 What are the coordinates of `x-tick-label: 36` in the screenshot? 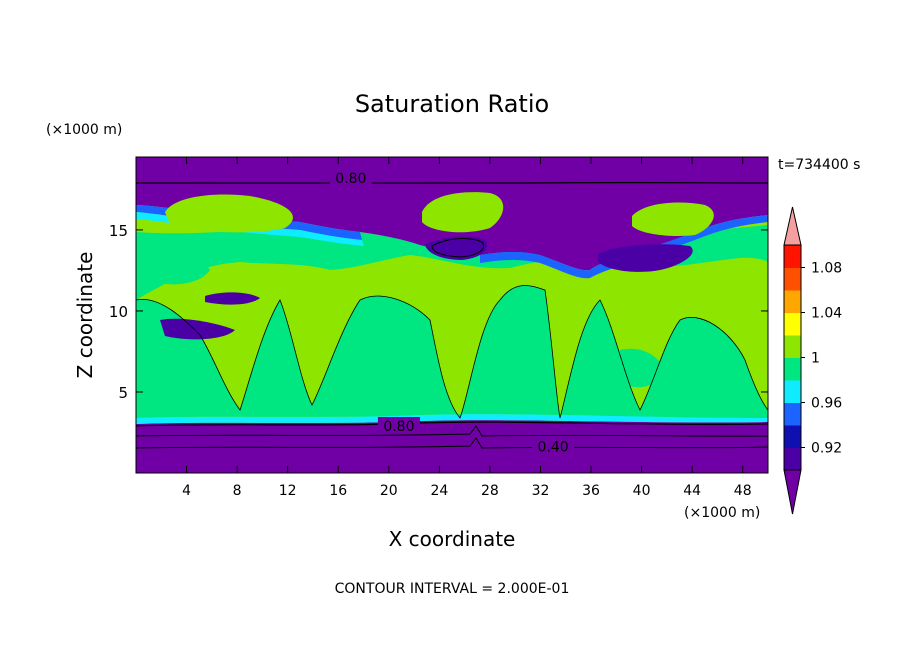 It's located at (591, 491).